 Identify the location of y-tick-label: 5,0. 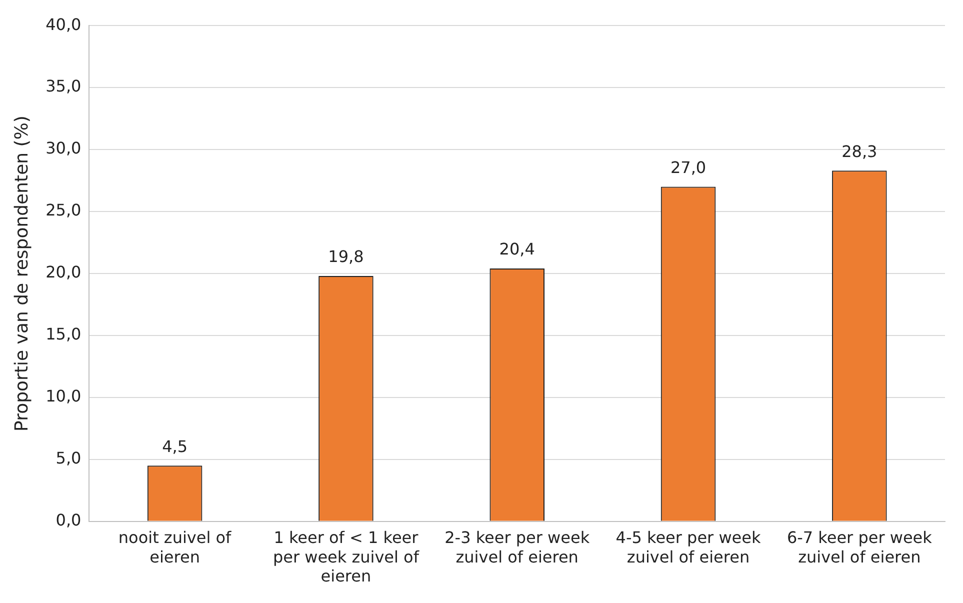
(69, 458).